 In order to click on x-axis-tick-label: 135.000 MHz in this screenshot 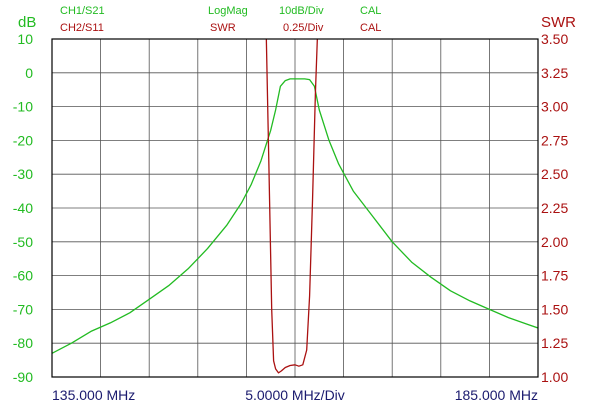, I will do `click(93, 395)`.